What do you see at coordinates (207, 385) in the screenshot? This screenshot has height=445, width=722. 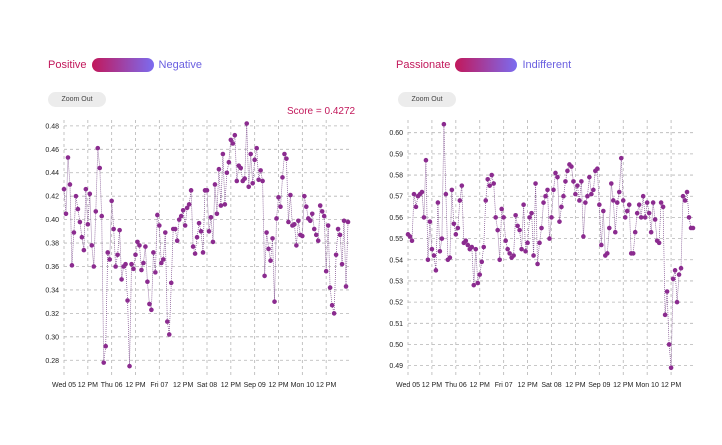 I see `x-tick-label: Sat 08` at bounding box center [207, 385].